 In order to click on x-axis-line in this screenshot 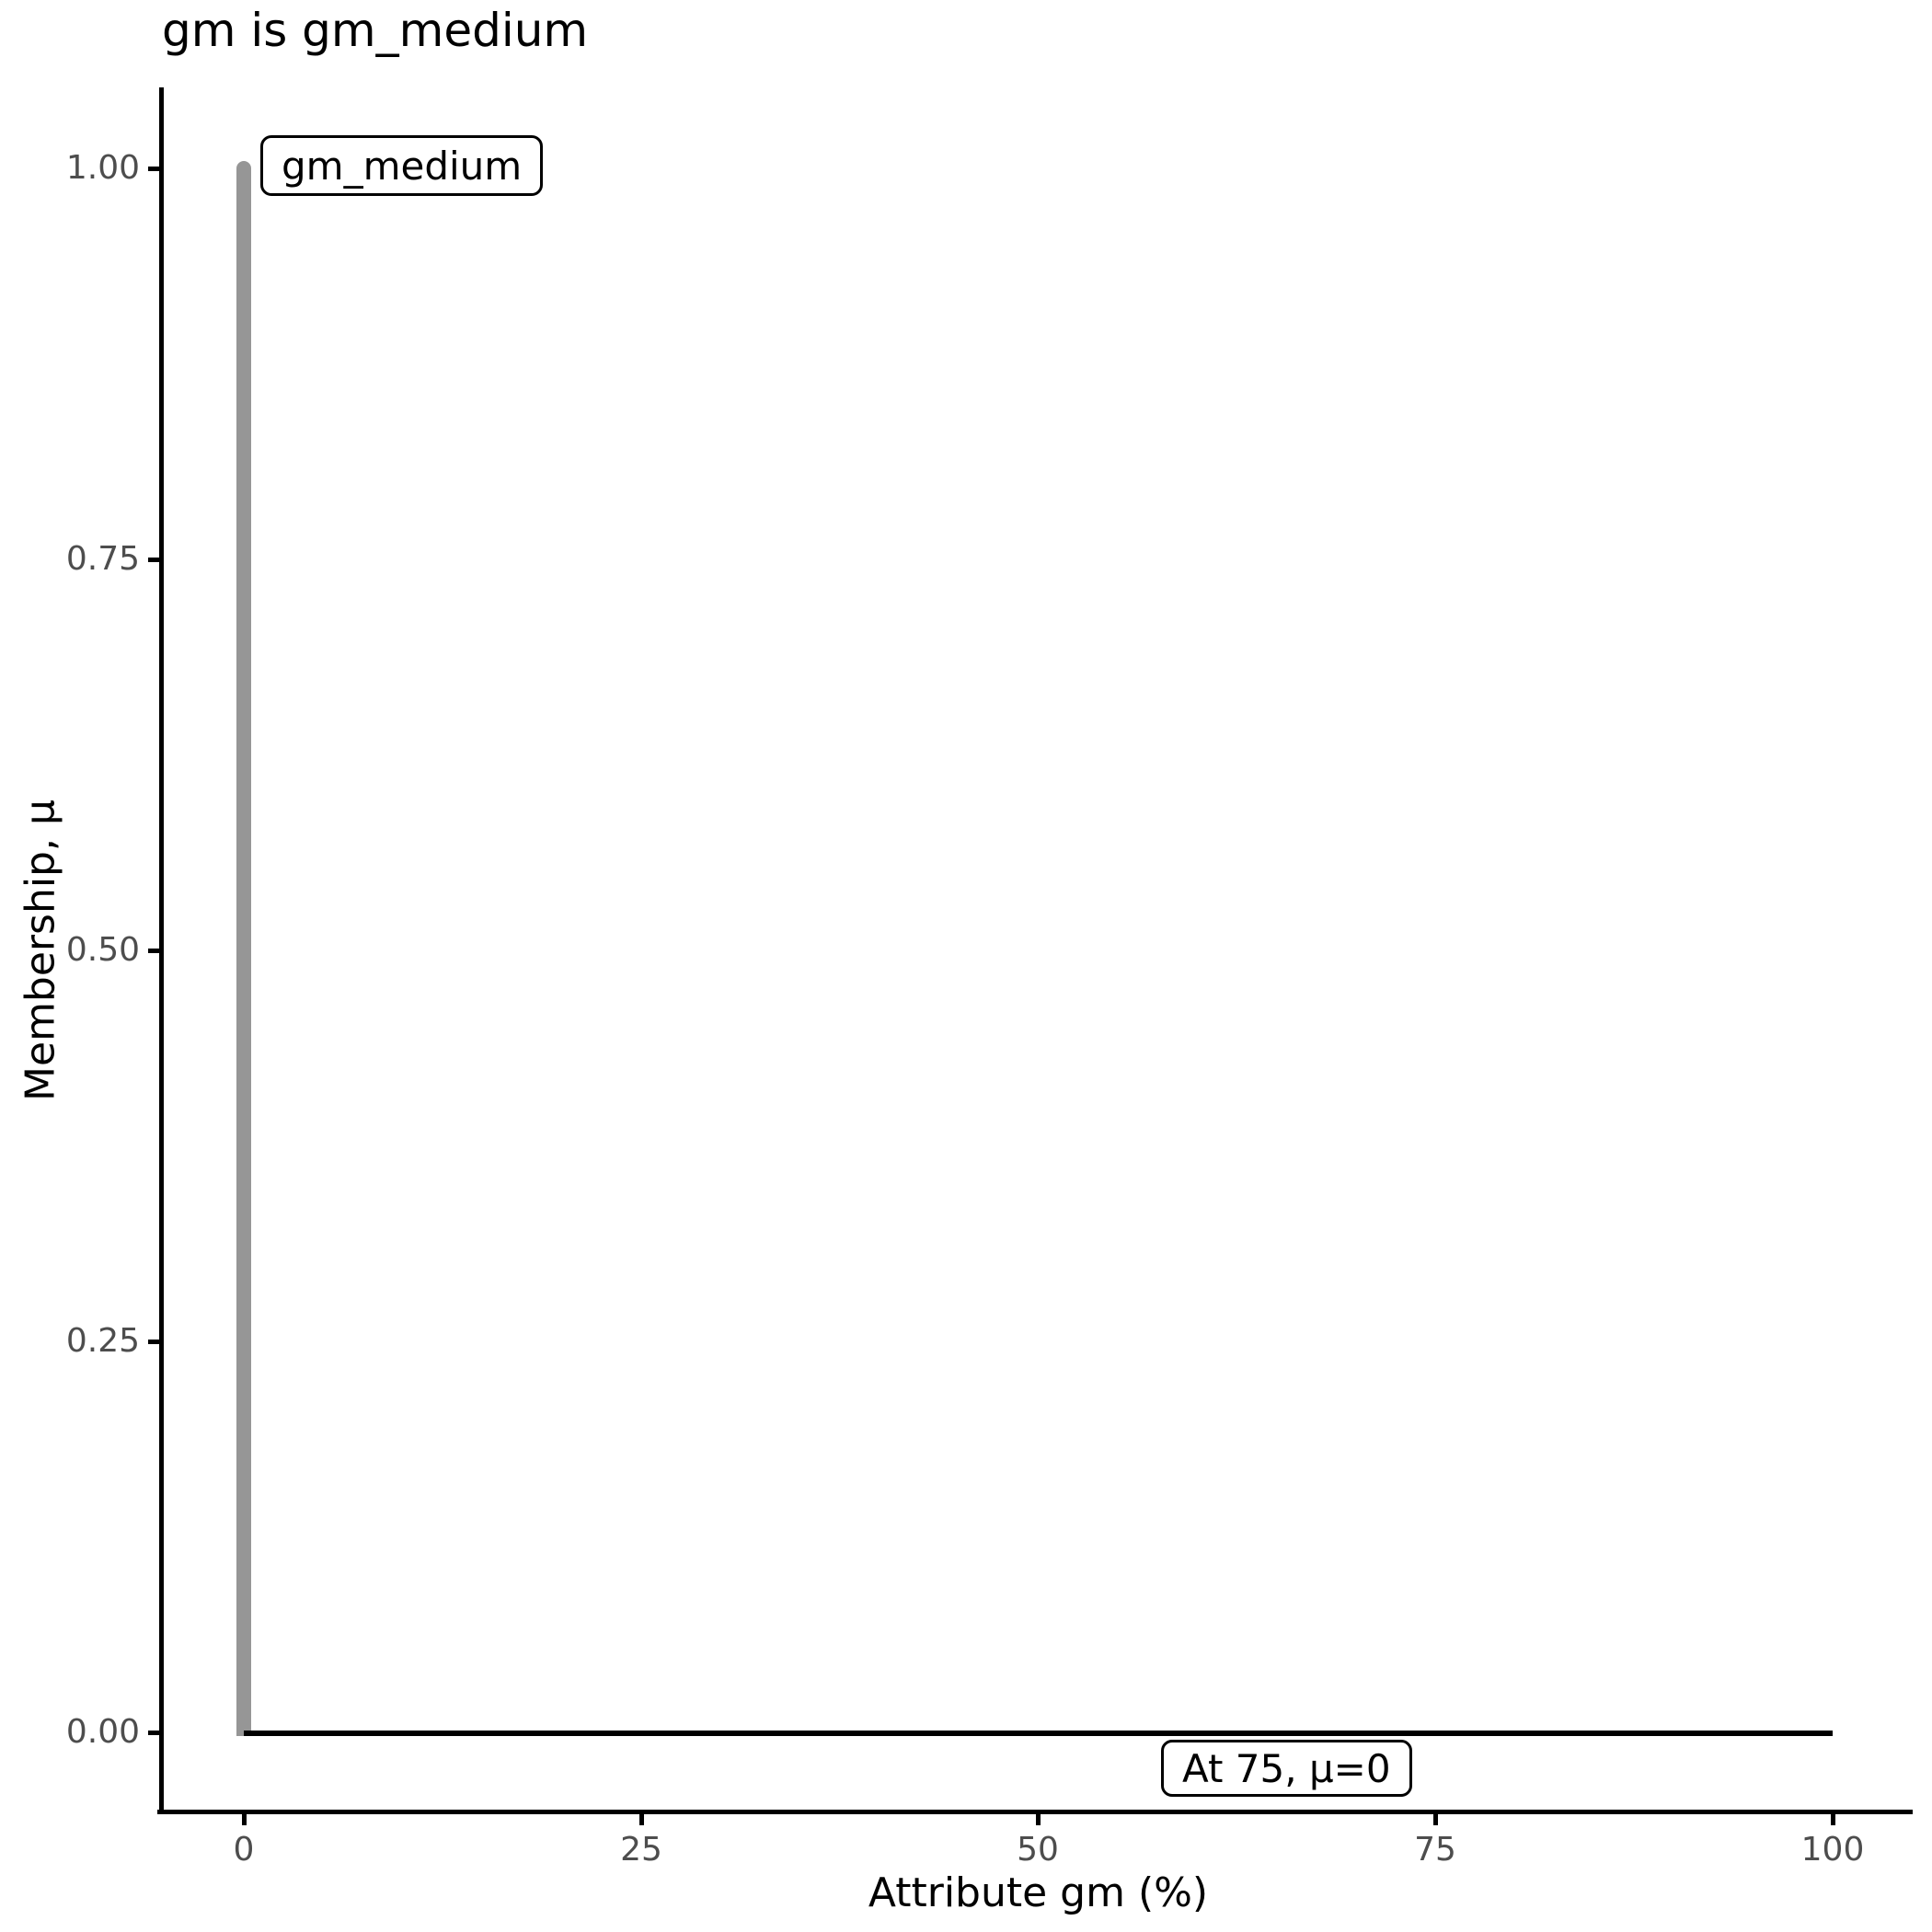, I will do `click(1035, 1812)`.